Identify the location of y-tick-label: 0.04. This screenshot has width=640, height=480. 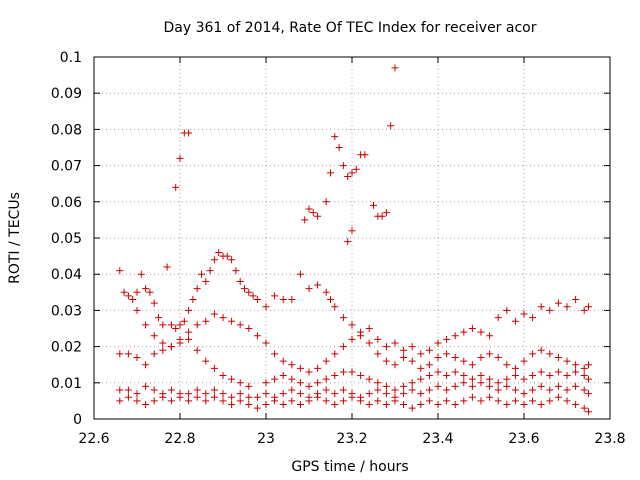
(66, 275).